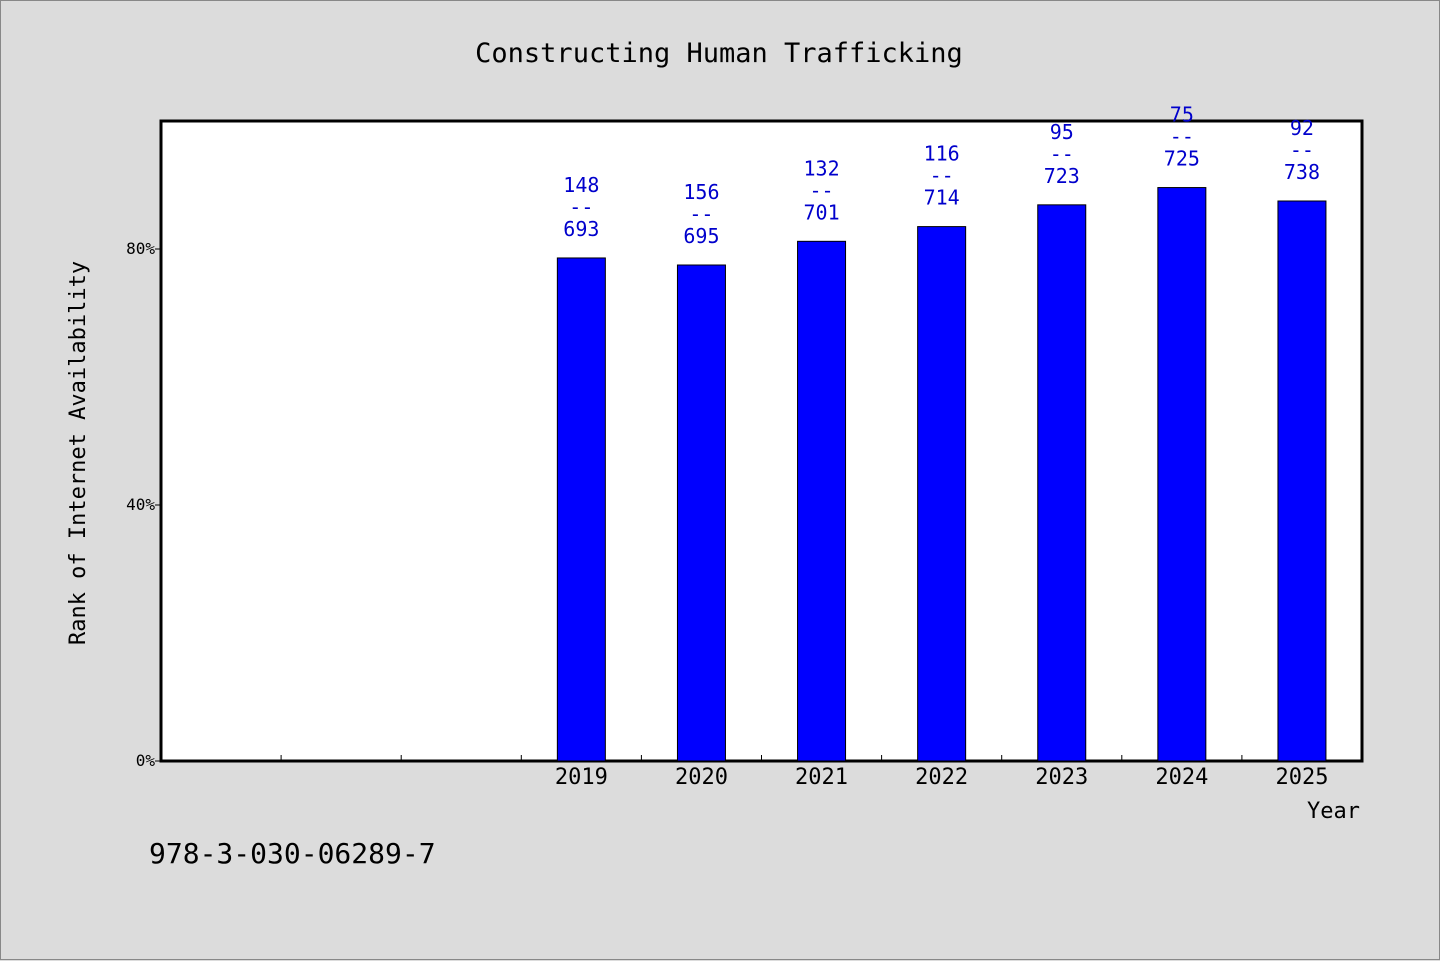  I want to click on x-tick-labels: 2019 2020 2021 2022 2023 2024 2025, so click(942, 777).